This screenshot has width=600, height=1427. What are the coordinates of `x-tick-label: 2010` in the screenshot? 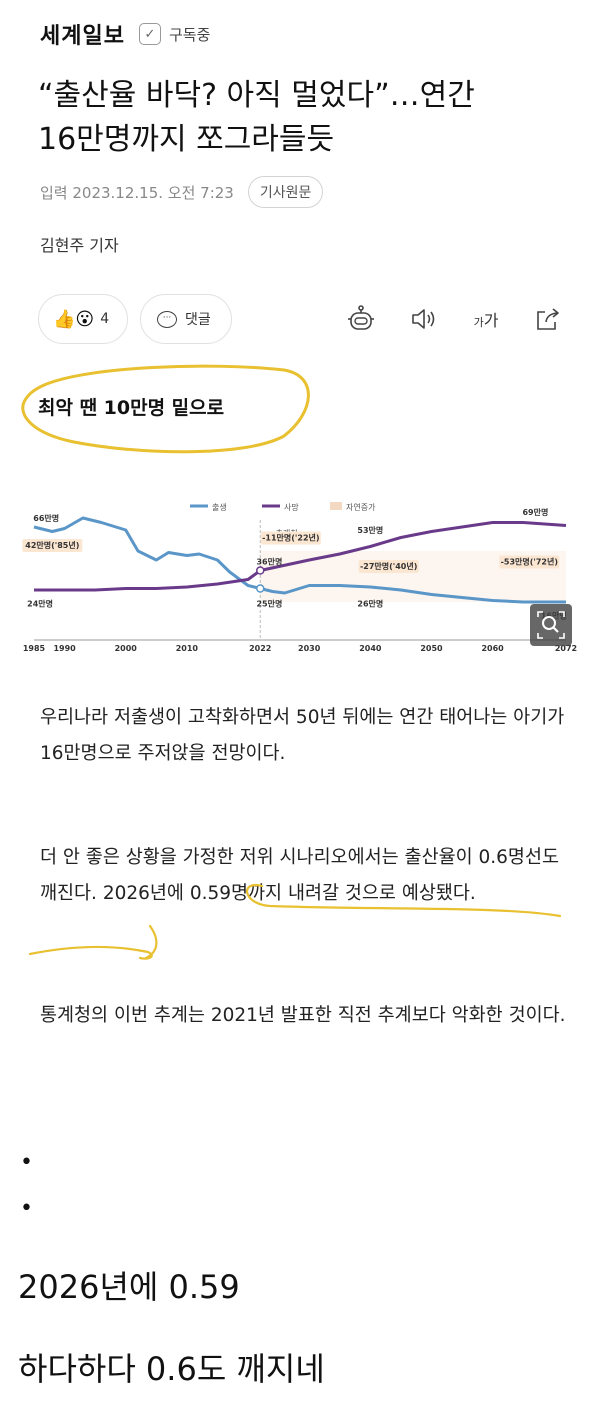 It's located at (187, 648).